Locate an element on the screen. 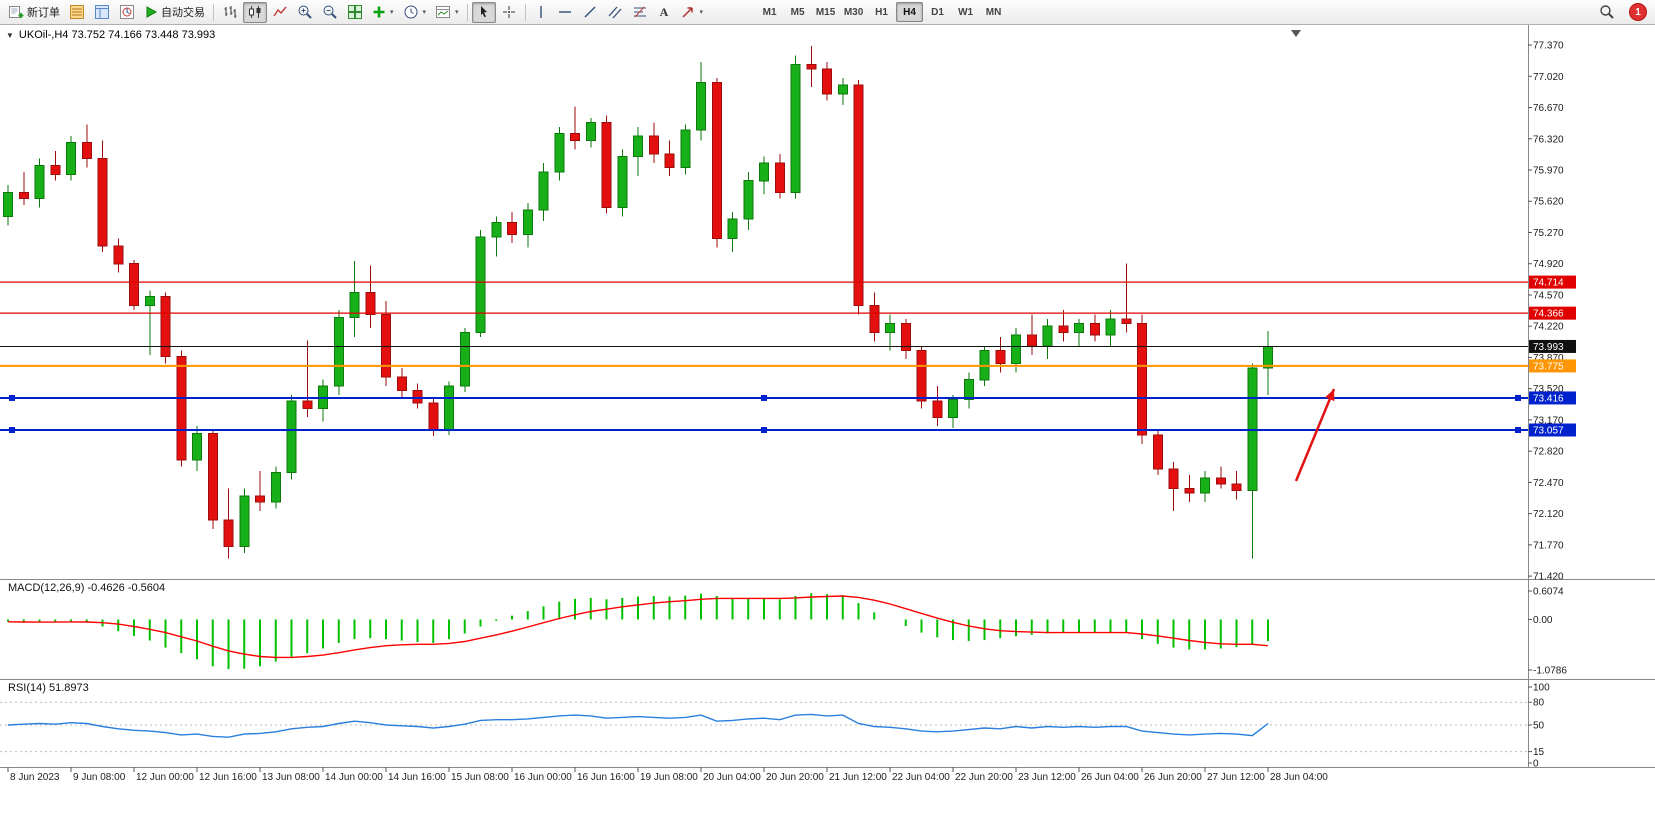  svg-text: 22 Jun 20:00 is located at coordinates (984, 777).